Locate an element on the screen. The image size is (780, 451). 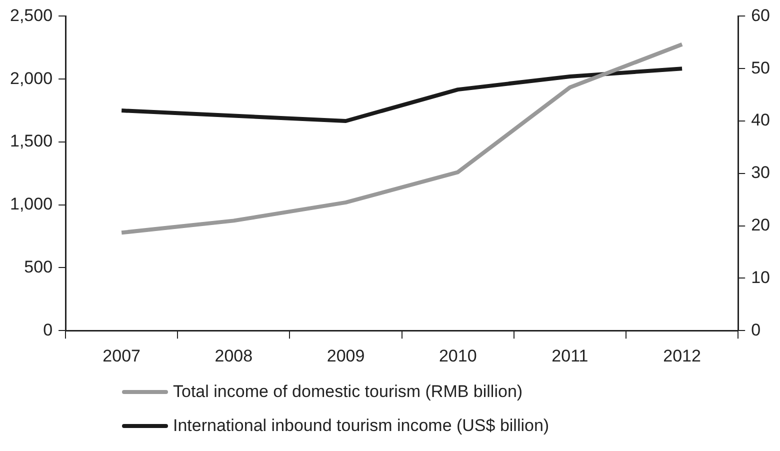
y2-tick-label: 50 is located at coordinates (760, 68).